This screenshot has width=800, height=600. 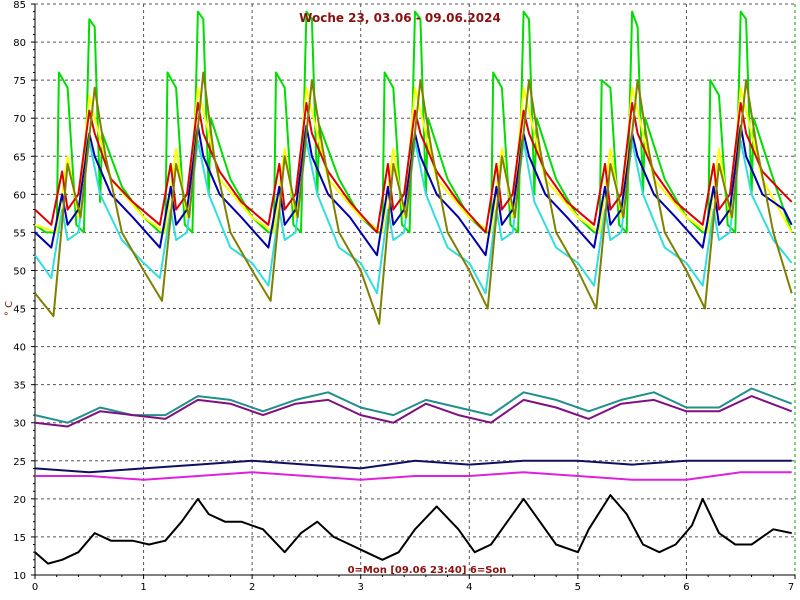 I want to click on y-axis-label: ° C, so click(x=9, y=308).